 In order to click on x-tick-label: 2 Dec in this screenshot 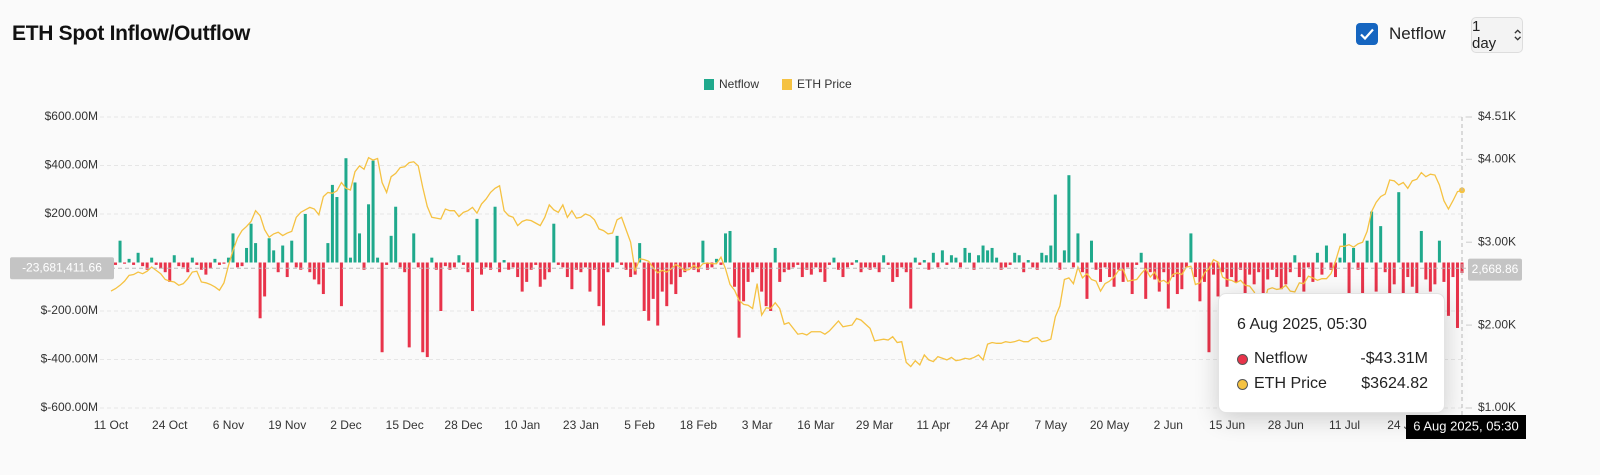, I will do `click(345, 425)`.